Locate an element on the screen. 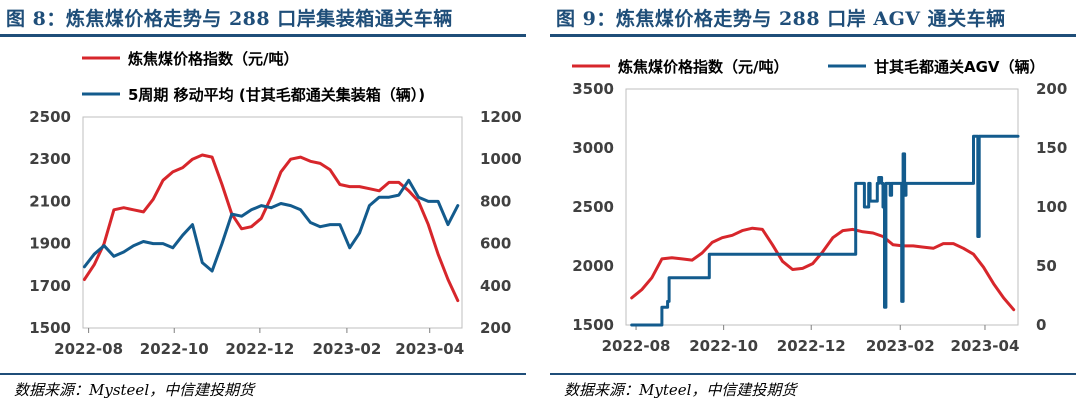  fig9-y-left-tick-label: 2500 is located at coordinates (593, 207).